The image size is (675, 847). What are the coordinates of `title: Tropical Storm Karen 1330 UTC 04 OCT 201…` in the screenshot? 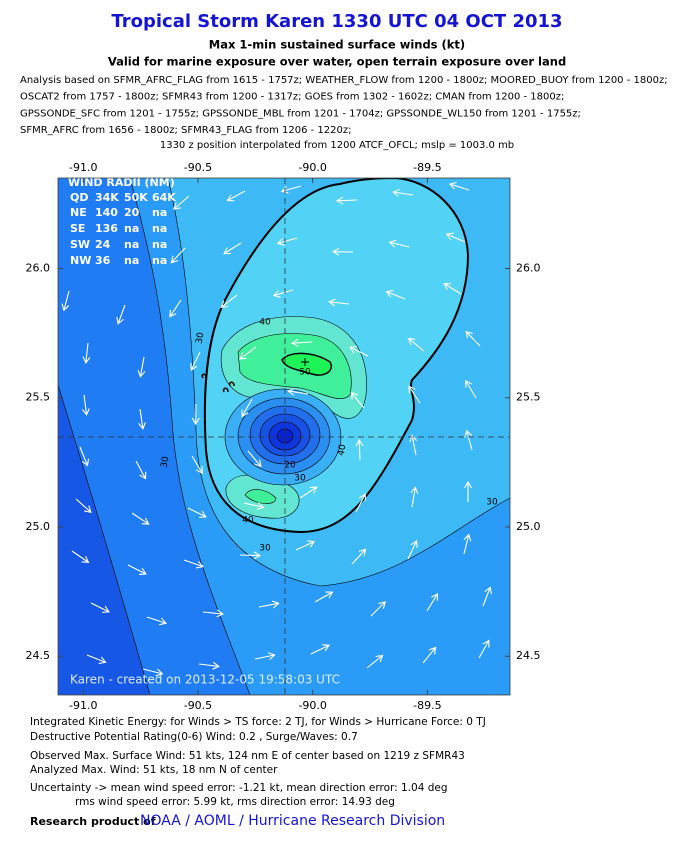 It's located at (336, 21).